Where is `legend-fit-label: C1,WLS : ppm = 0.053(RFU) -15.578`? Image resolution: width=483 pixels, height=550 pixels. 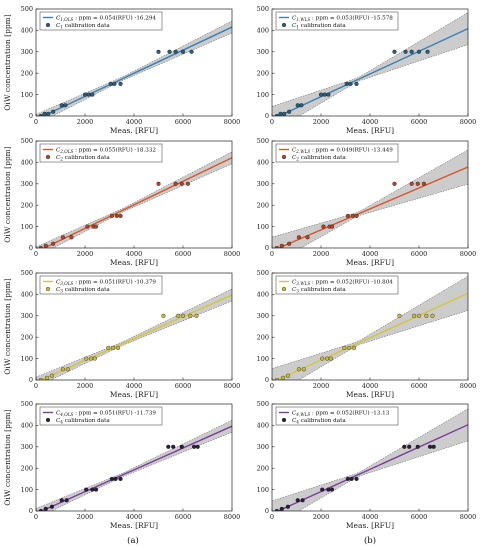 legend-fit-label: C1,WLS : ppm = 0.053(RFU) -15.578 is located at coordinates (342, 18).